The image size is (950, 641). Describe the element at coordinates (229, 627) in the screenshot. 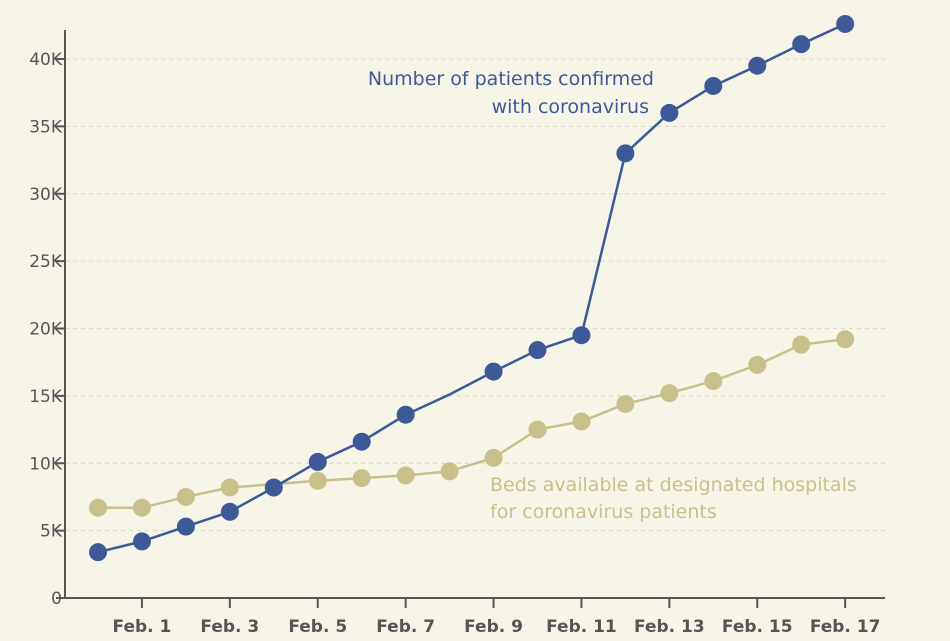

I see `x-tick-label: Feb. 3` at that location.